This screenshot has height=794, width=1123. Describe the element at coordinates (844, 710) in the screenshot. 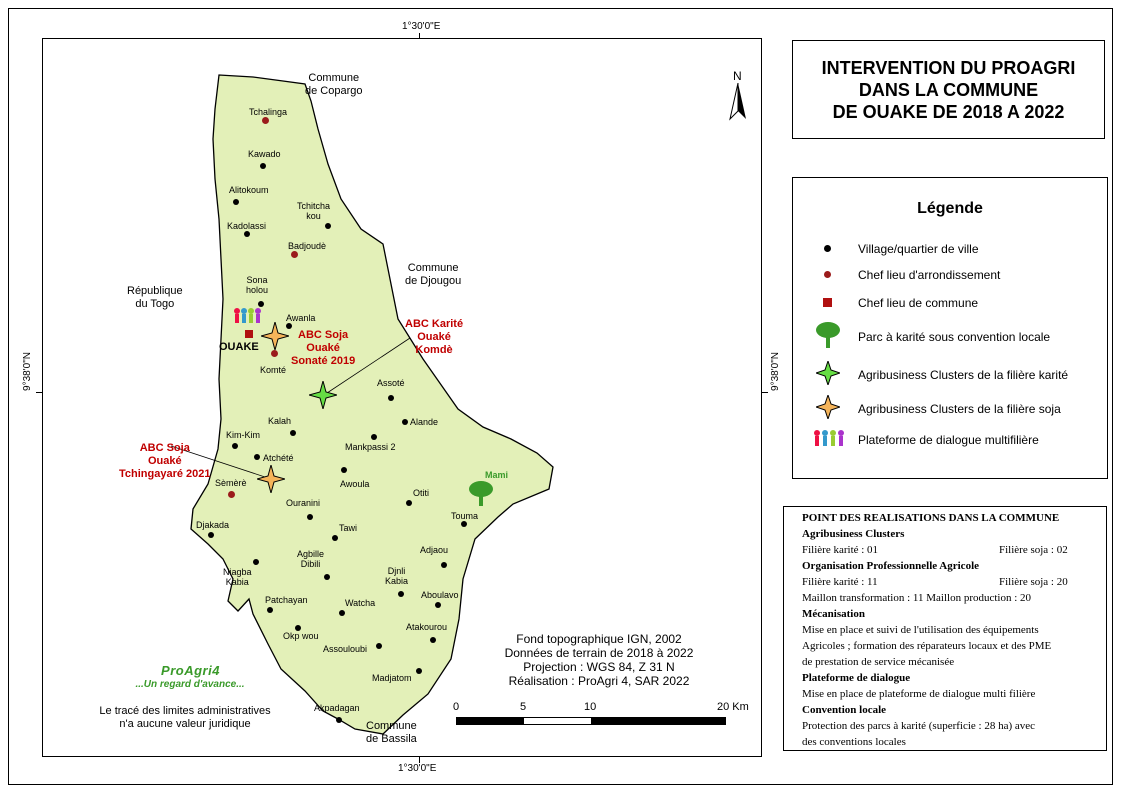

I see `conv-header: Convention locale` at that location.